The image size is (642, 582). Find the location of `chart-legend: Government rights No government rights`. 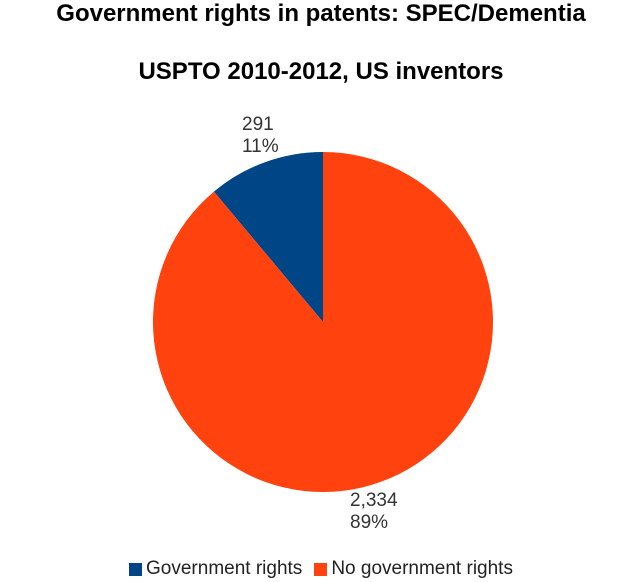

chart-legend: Government rights No government rights is located at coordinates (321, 569).